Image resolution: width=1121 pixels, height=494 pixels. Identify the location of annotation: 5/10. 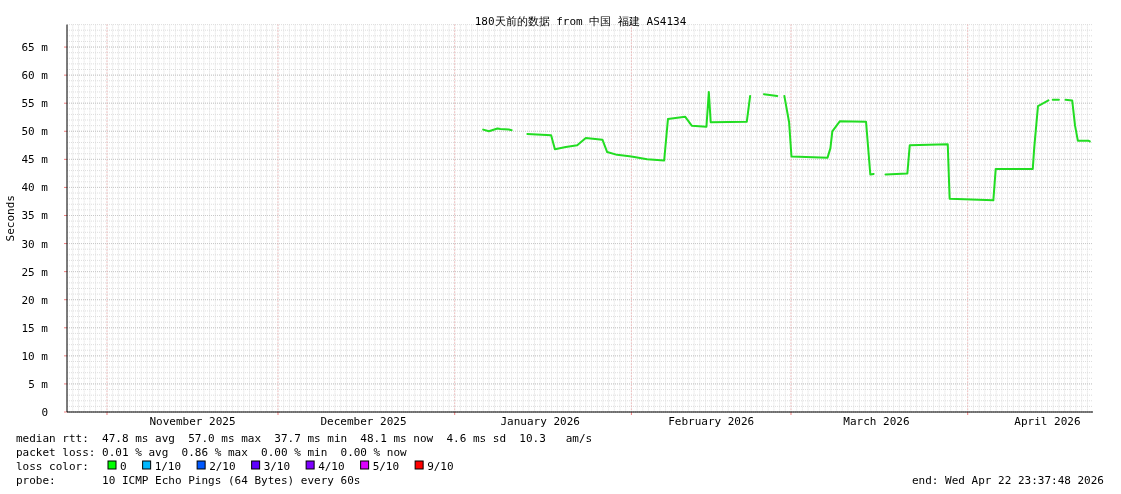
(386, 466).